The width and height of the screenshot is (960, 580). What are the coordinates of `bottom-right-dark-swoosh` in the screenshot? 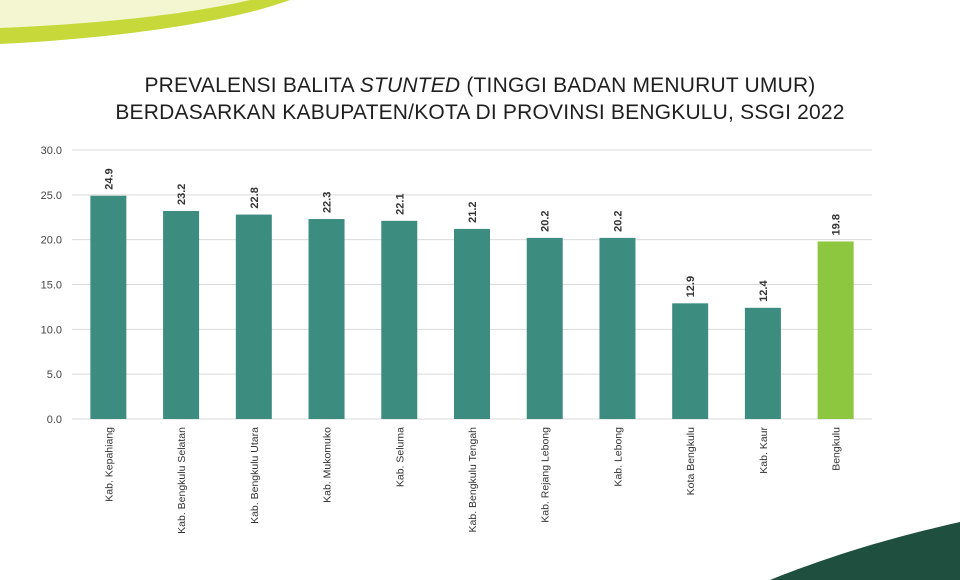 It's located at (865, 551).